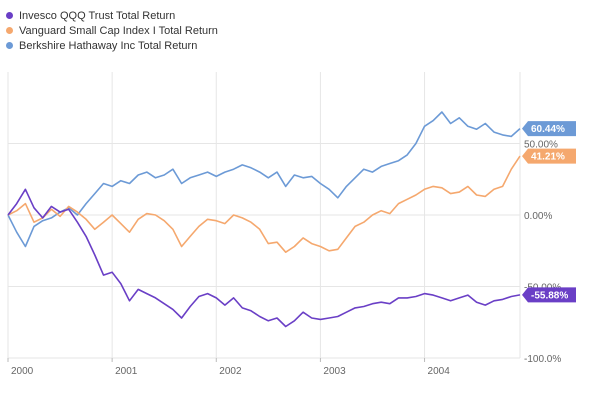 The image size is (606, 400). I want to click on legend-item-qqq: Invesco QQQ Trust Total Return, so click(112, 15).